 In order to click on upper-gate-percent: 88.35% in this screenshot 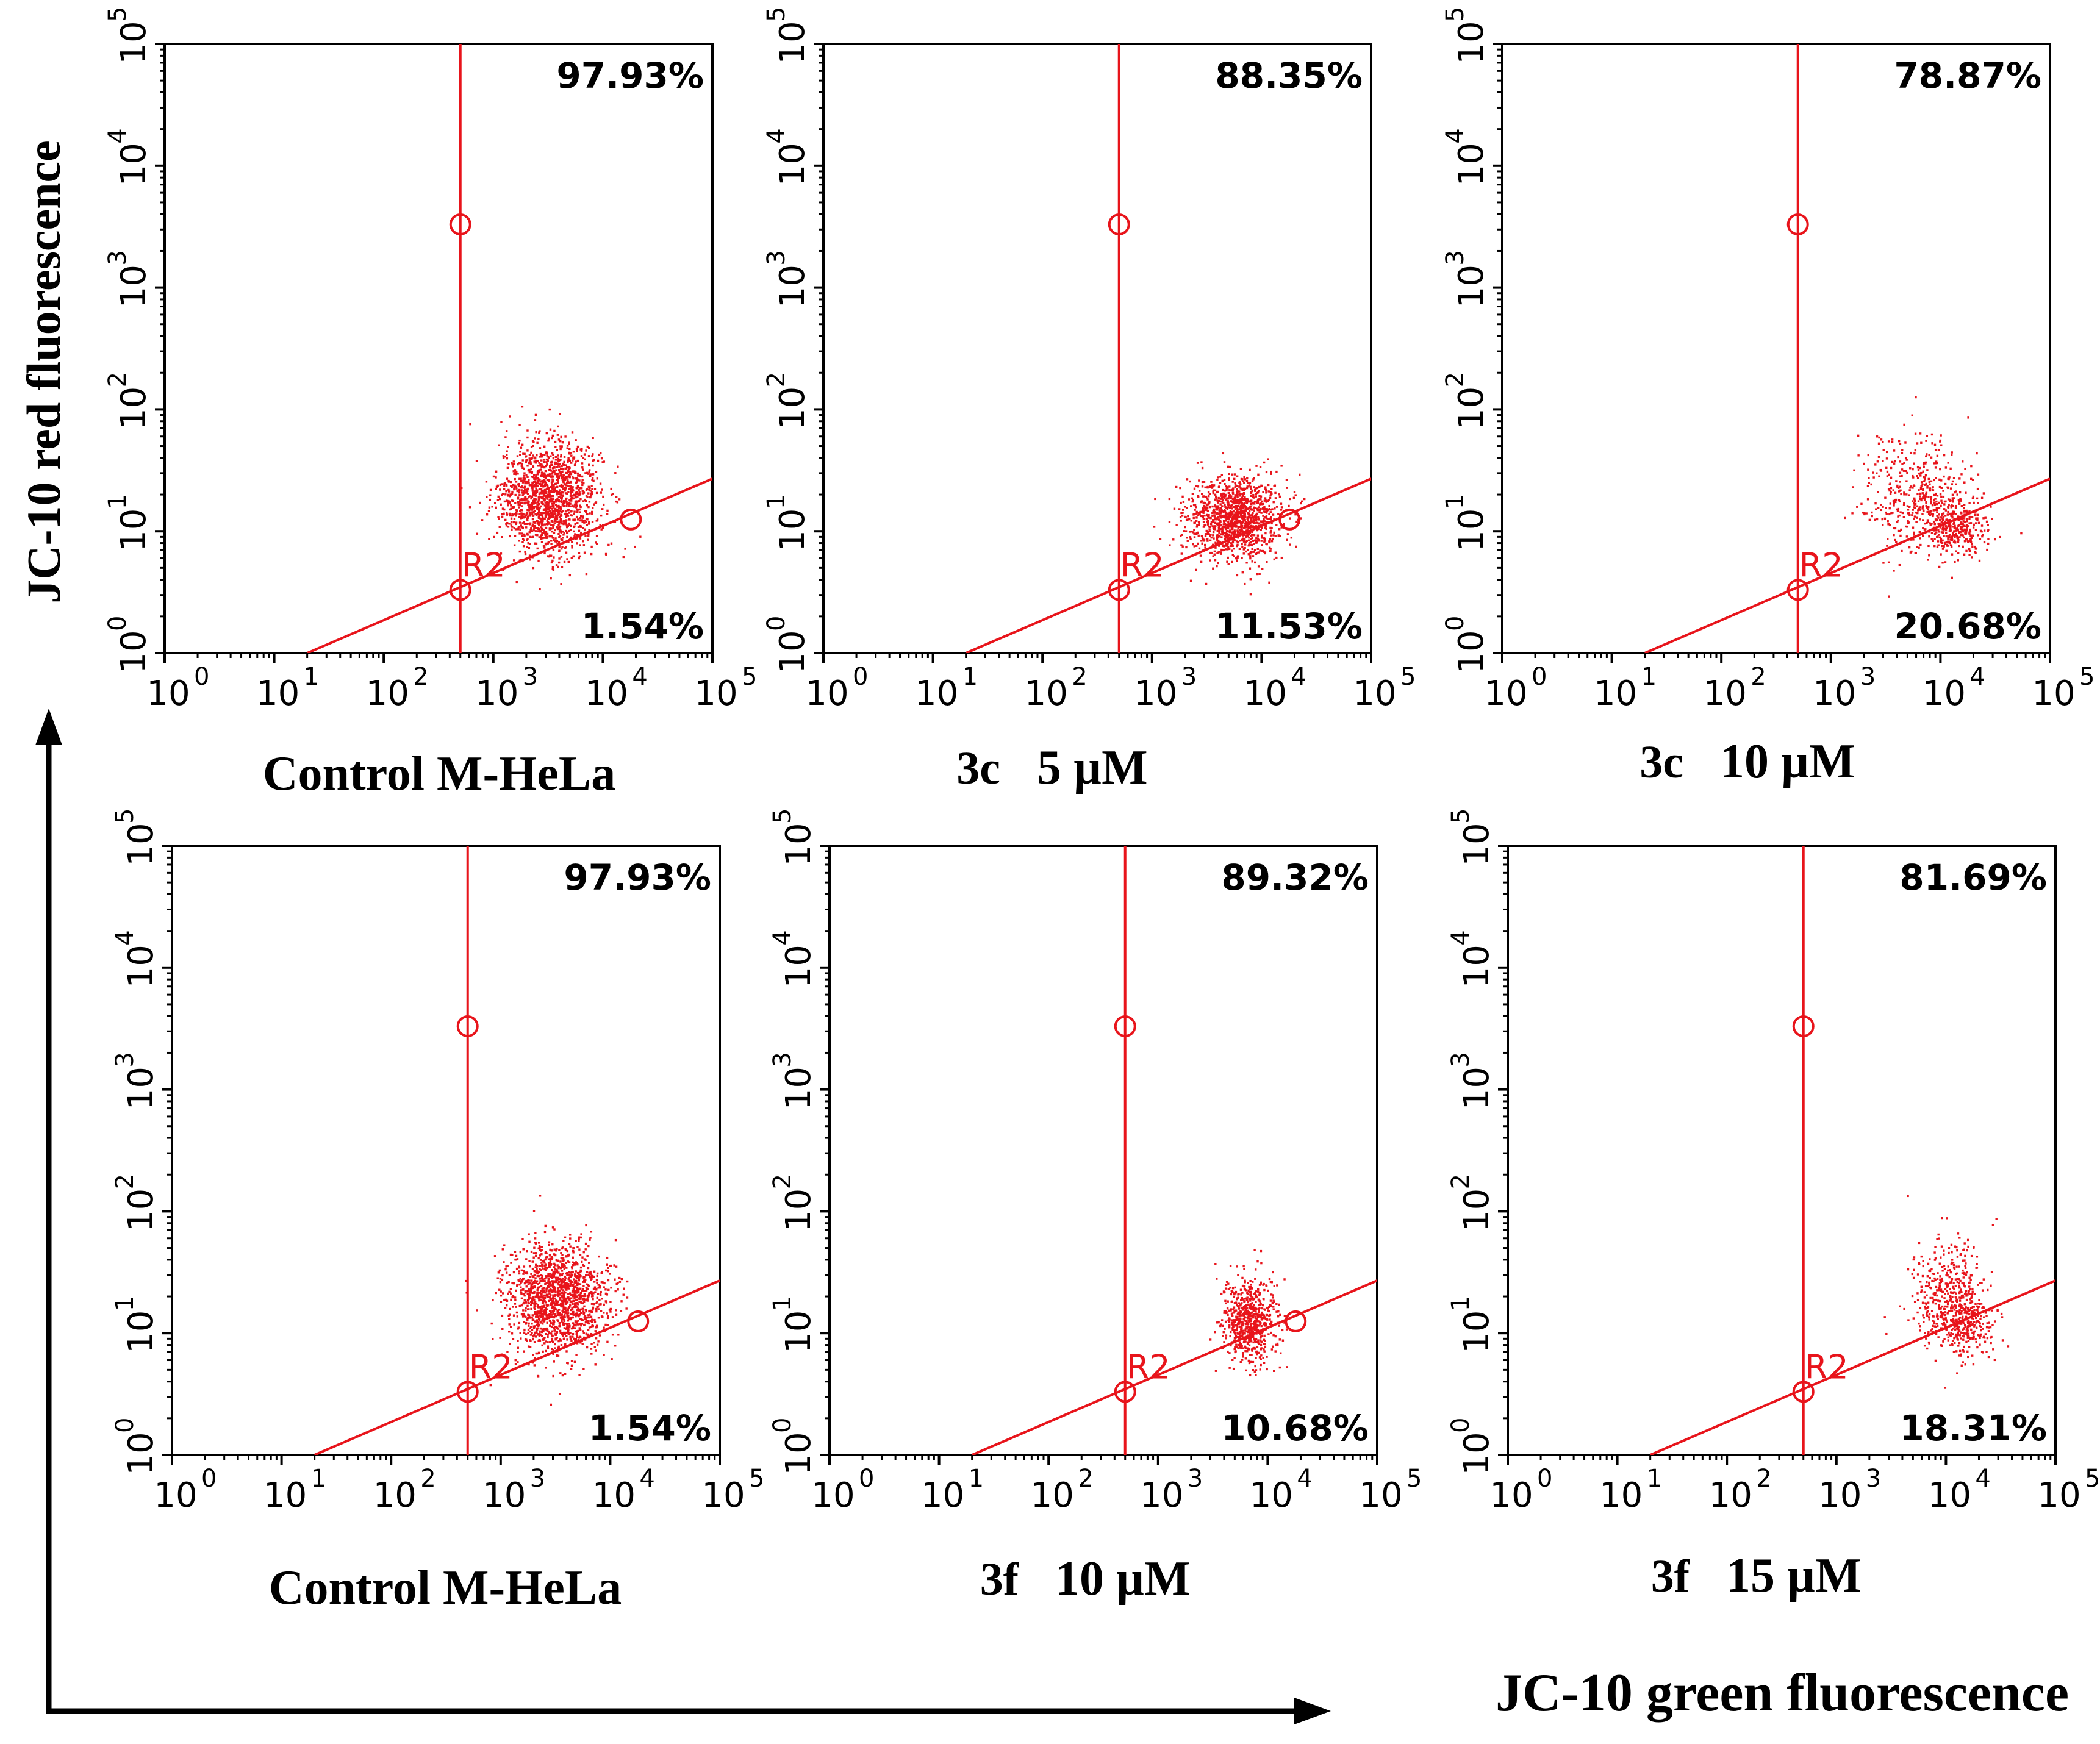, I will do `click(1289, 75)`.